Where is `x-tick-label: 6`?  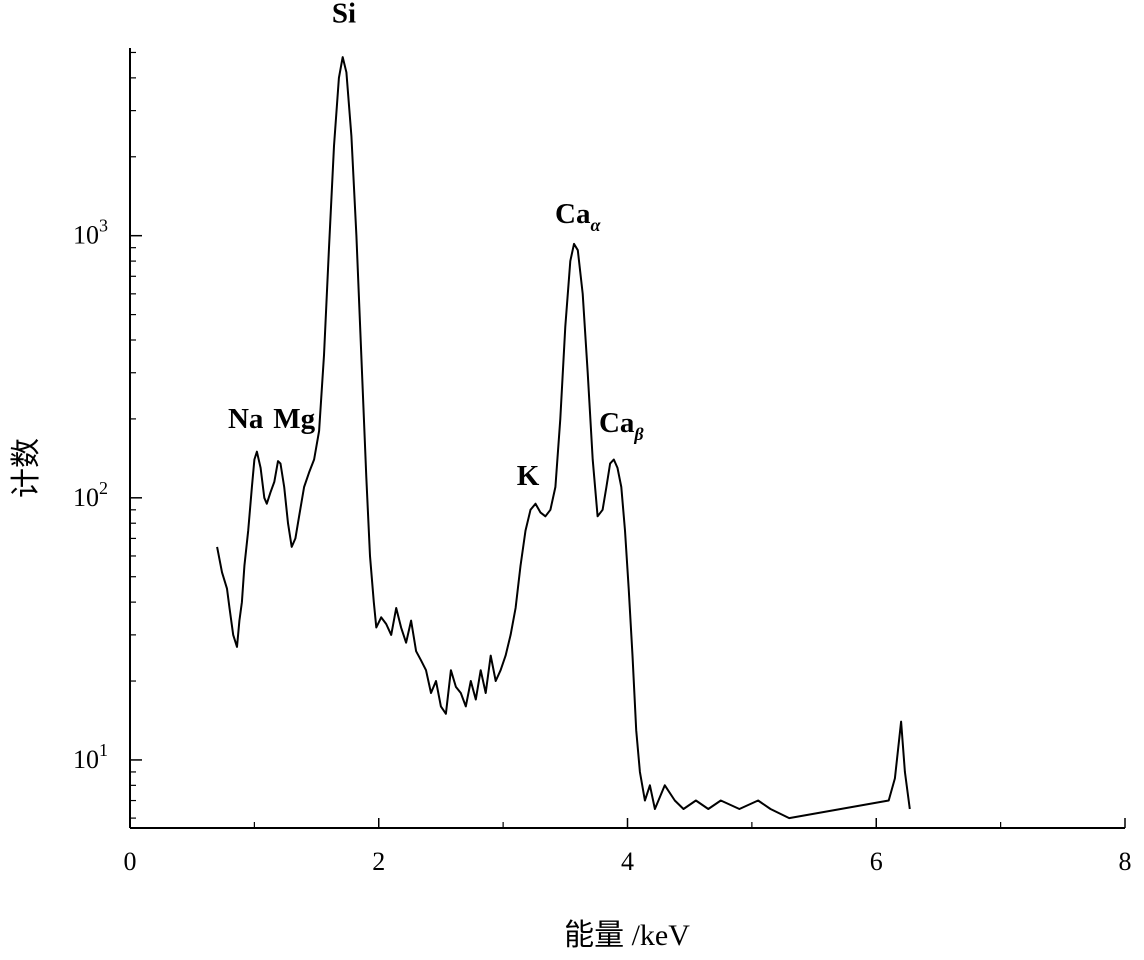 x-tick-label: 6 is located at coordinates (876, 861).